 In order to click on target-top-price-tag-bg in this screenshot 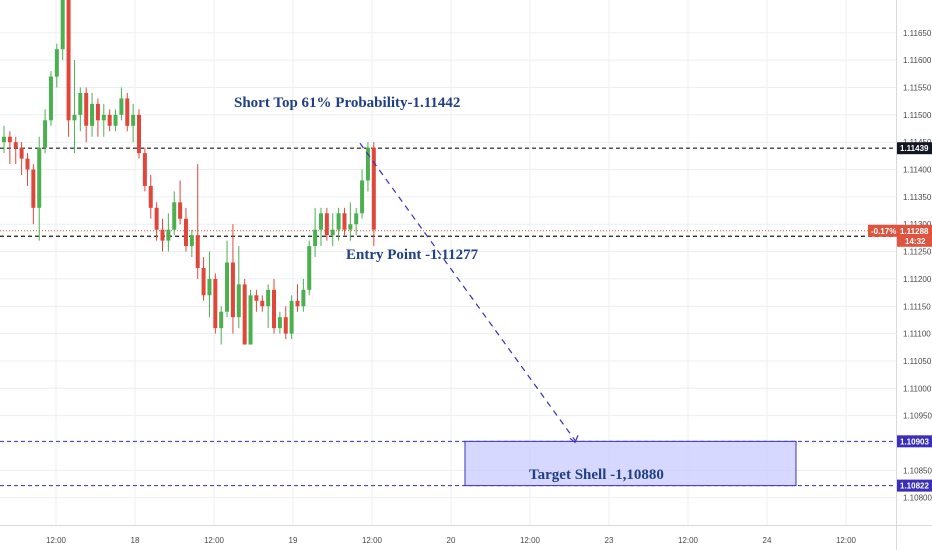, I will do `click(914, 441)`.